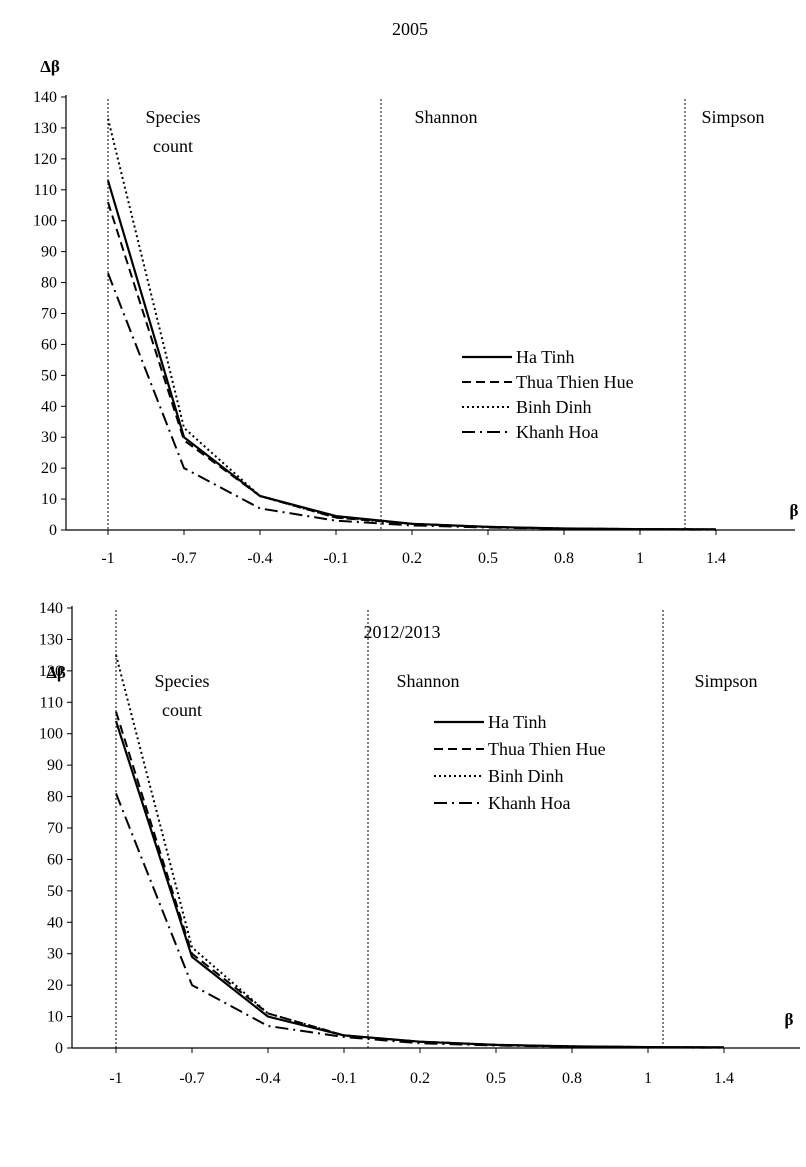 The height and width of the screenshot is (1167, 806). I want to click on chart1-x-tick-label: -0.4, so click(259, 558).